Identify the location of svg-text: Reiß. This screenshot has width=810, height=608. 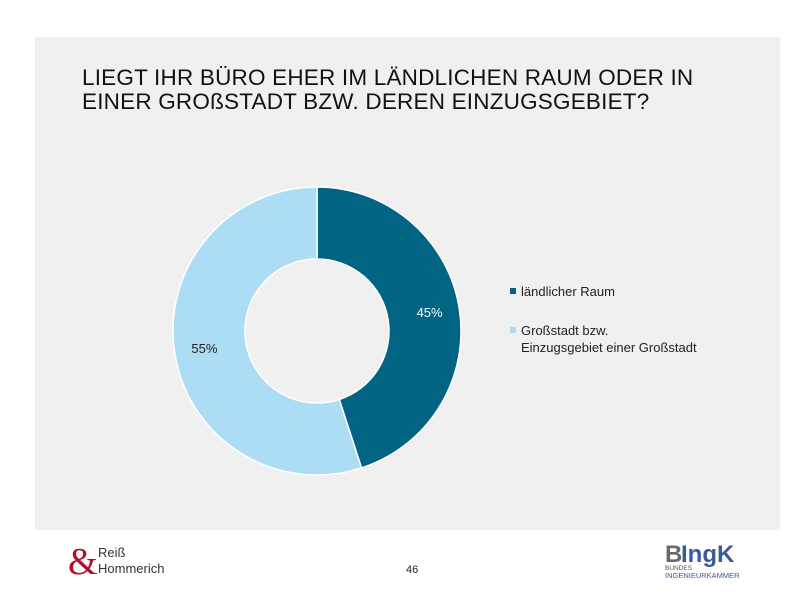
(112, 552).